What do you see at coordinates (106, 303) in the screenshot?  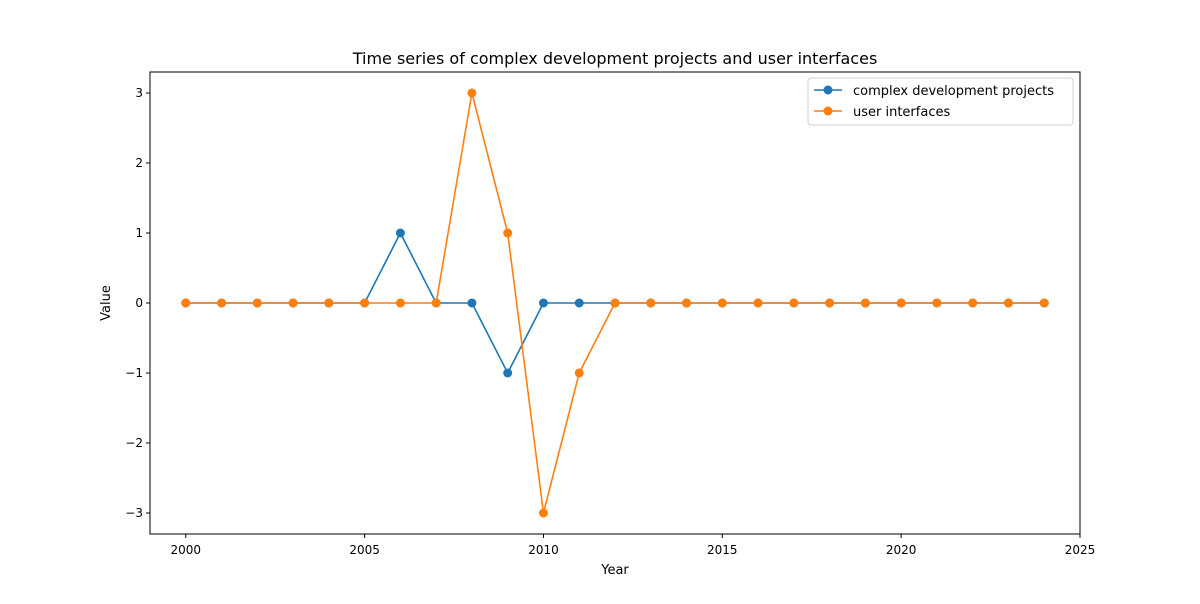 I see `y-axis-label: Value` at bounding box center [106, 303].